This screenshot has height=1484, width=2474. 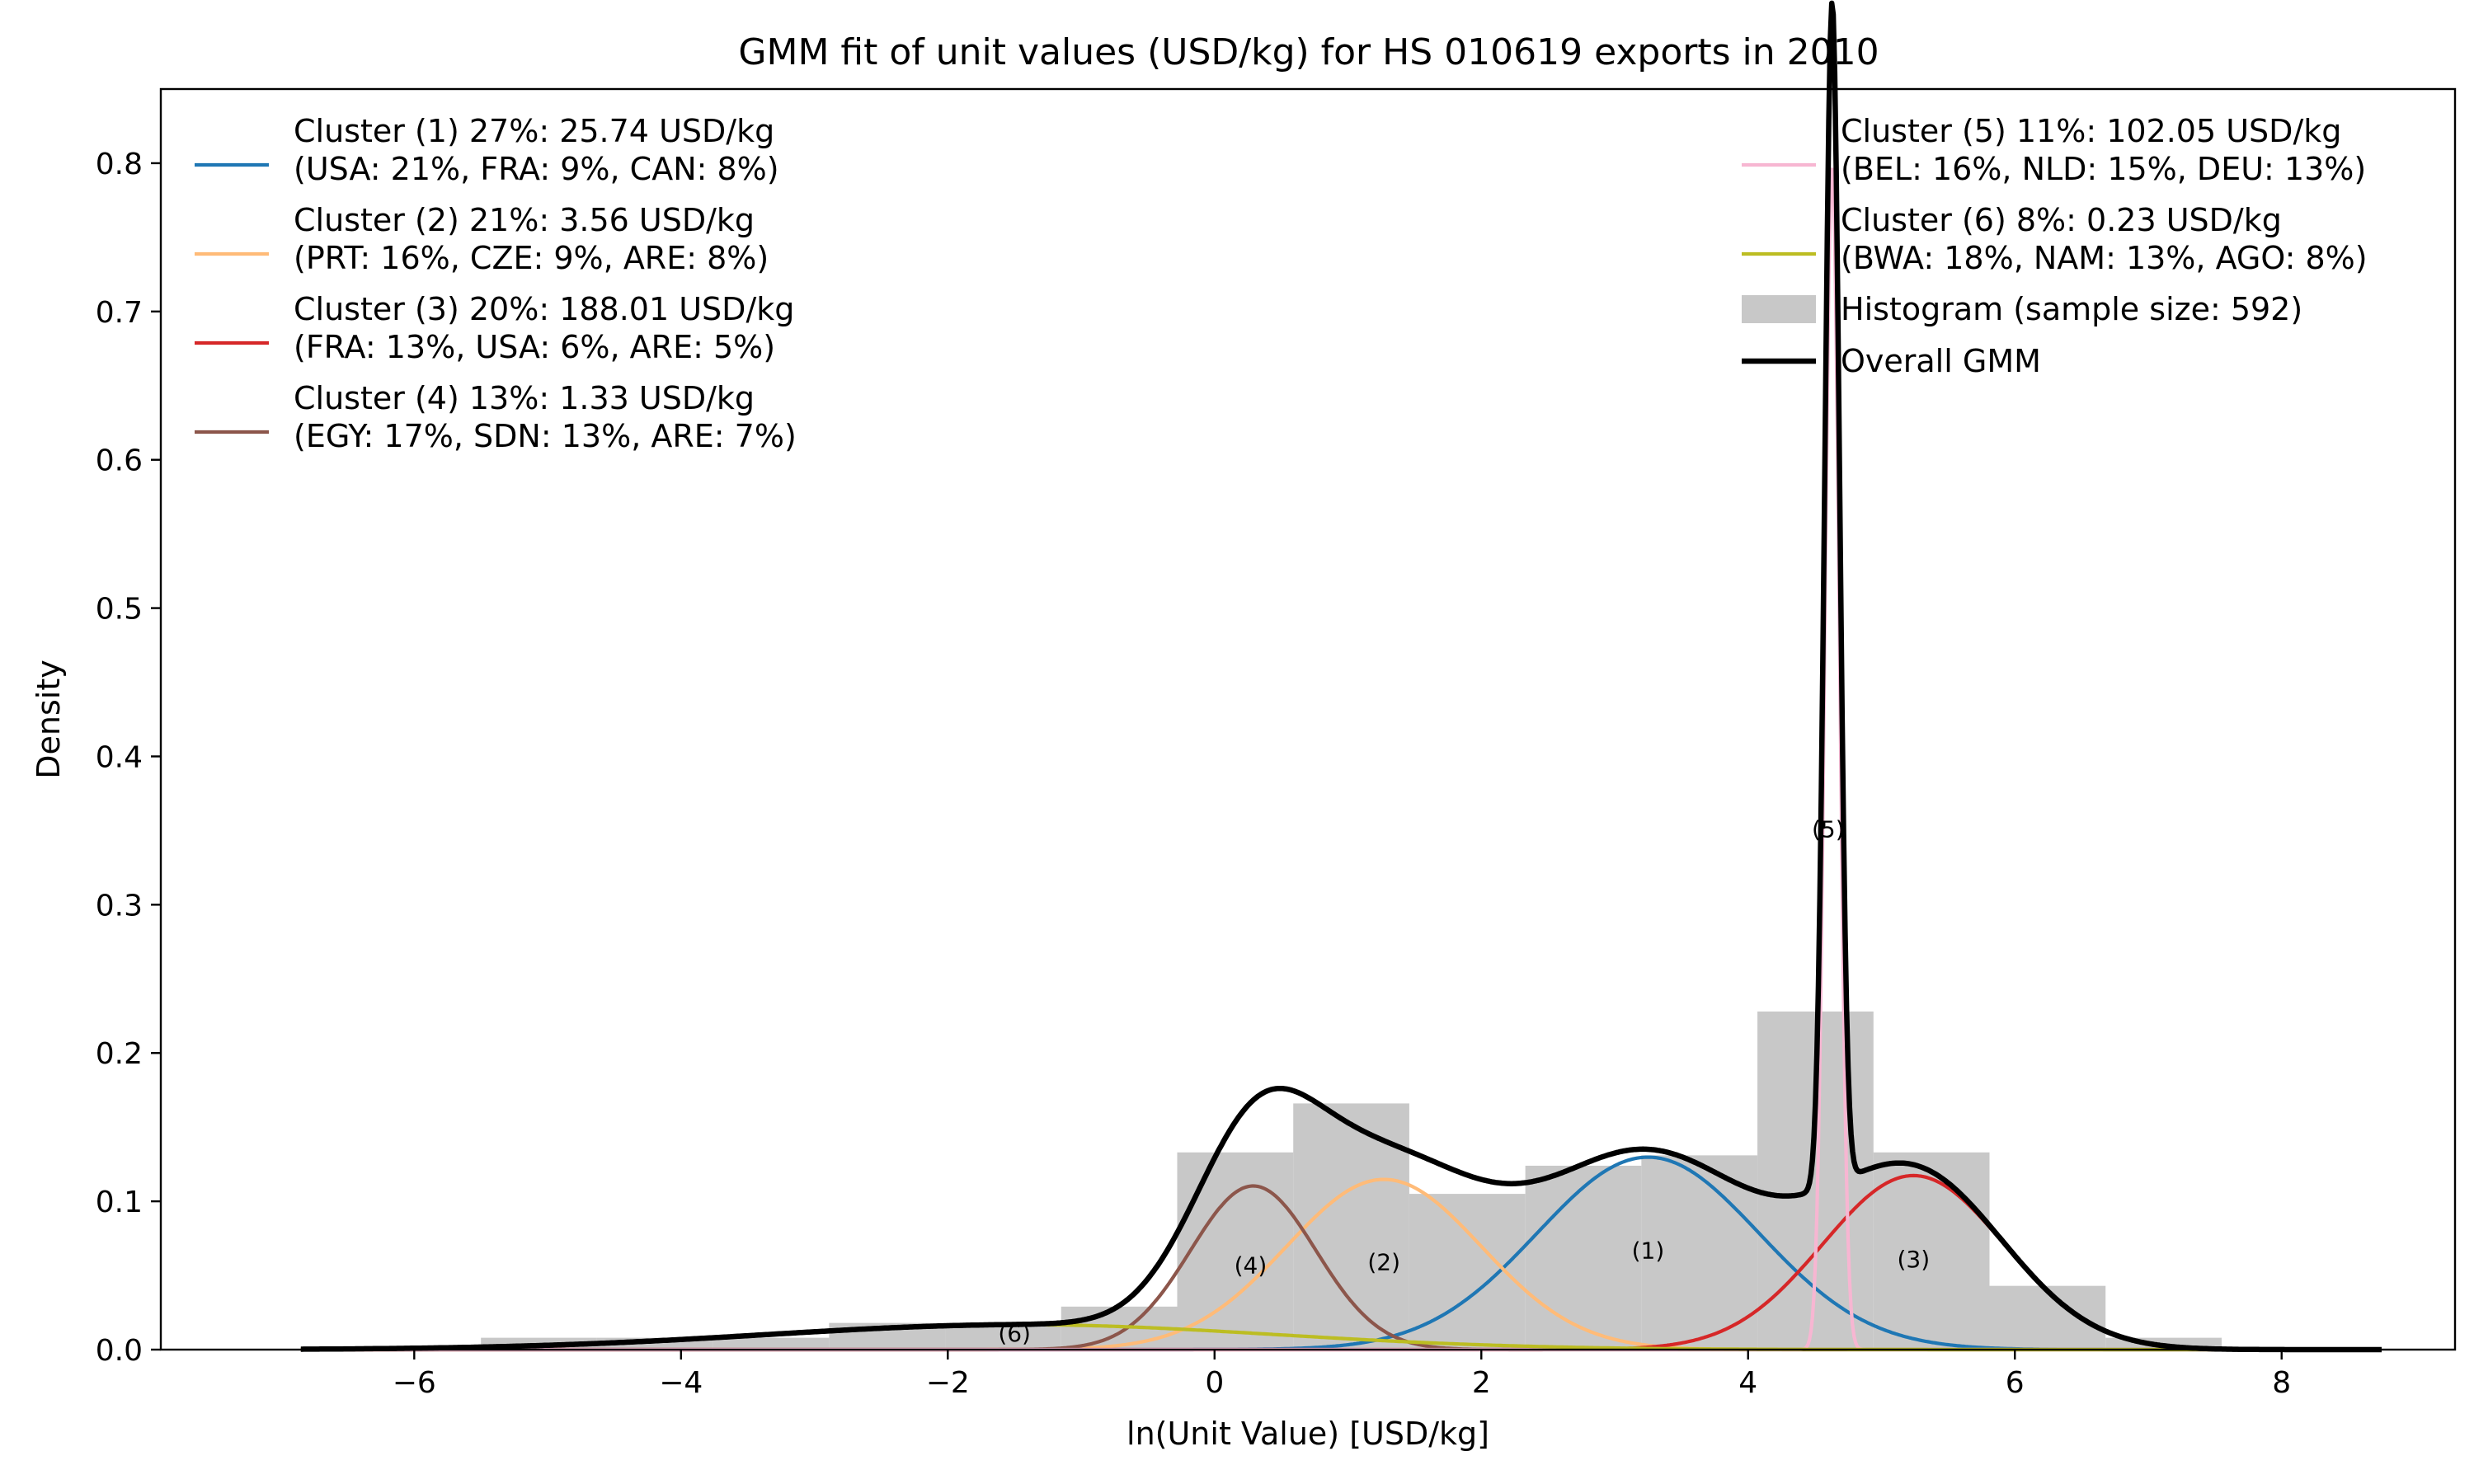 What do you see at coordinates (948, 1383) in the screenshot?
I see `x-tick-label: −2` at bounding box center [948, 1383].